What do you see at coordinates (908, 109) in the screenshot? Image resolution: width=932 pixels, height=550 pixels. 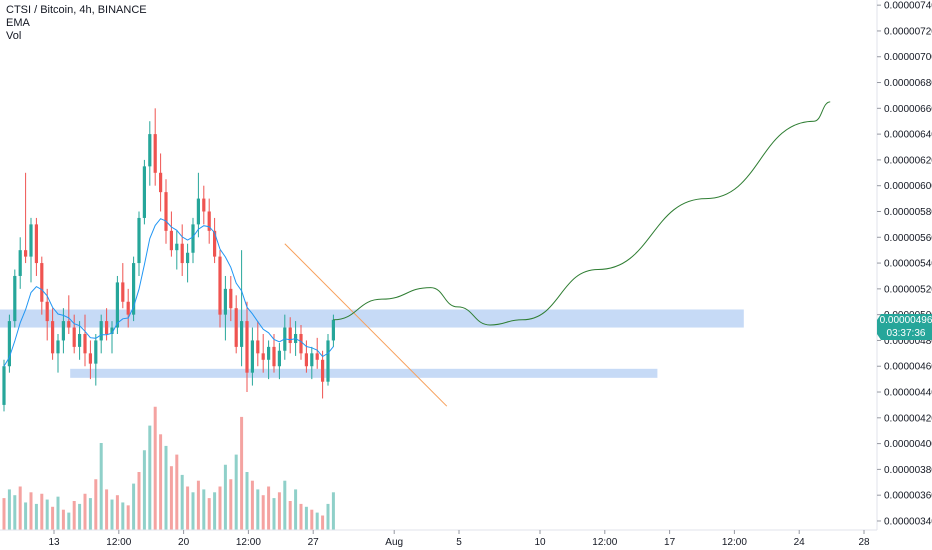 I see `price-tick-label: 0.00000660` at bounding box center [908, 109].